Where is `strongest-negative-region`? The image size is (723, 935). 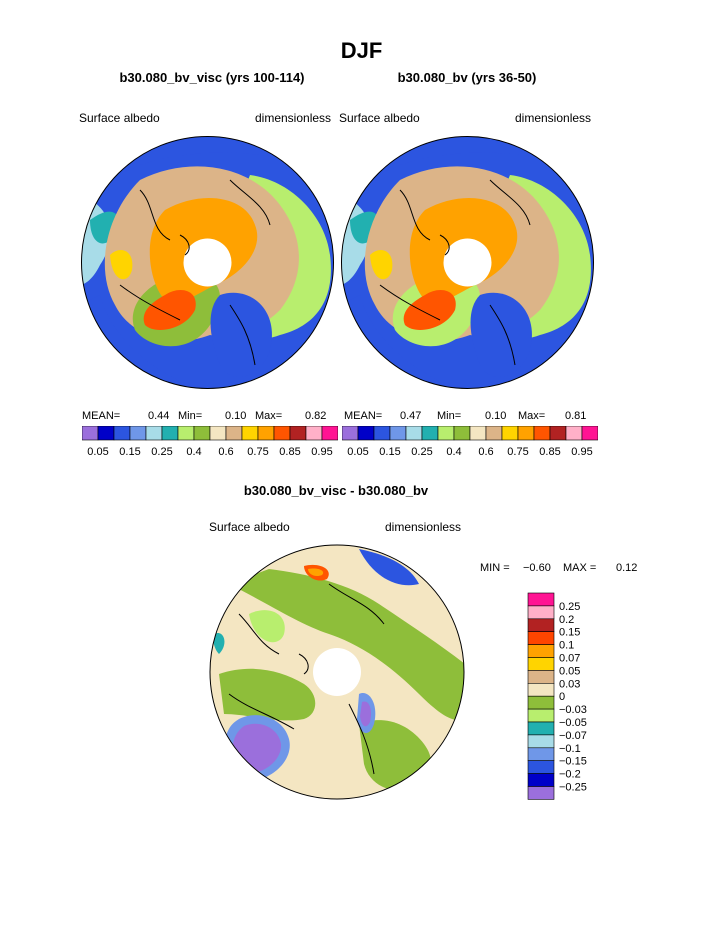
strongest-negative-region is located at coordinates (366, 714).